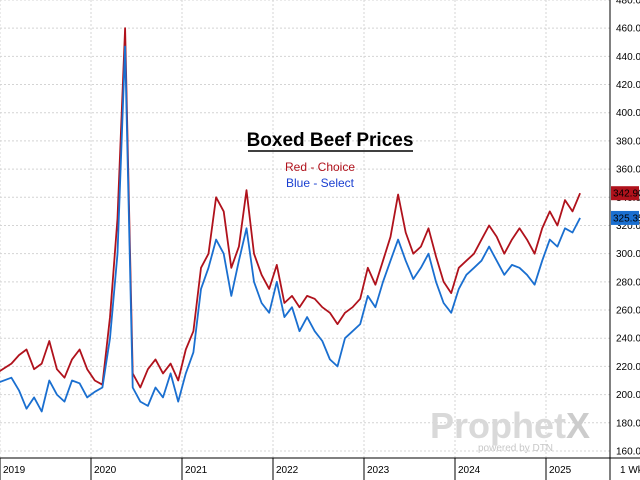 Image resolution: width=640 pixels, height=480 pixels. I want to click on y-tick-label: 380.00, so click(628, 141).